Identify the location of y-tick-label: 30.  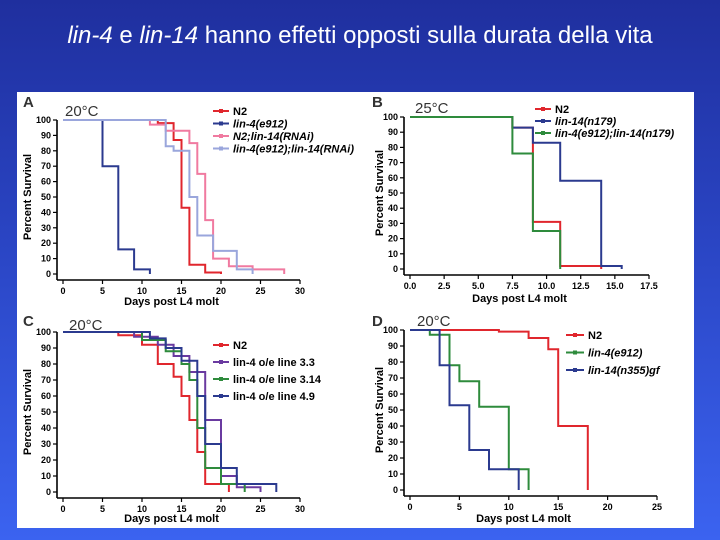
(46, 444).